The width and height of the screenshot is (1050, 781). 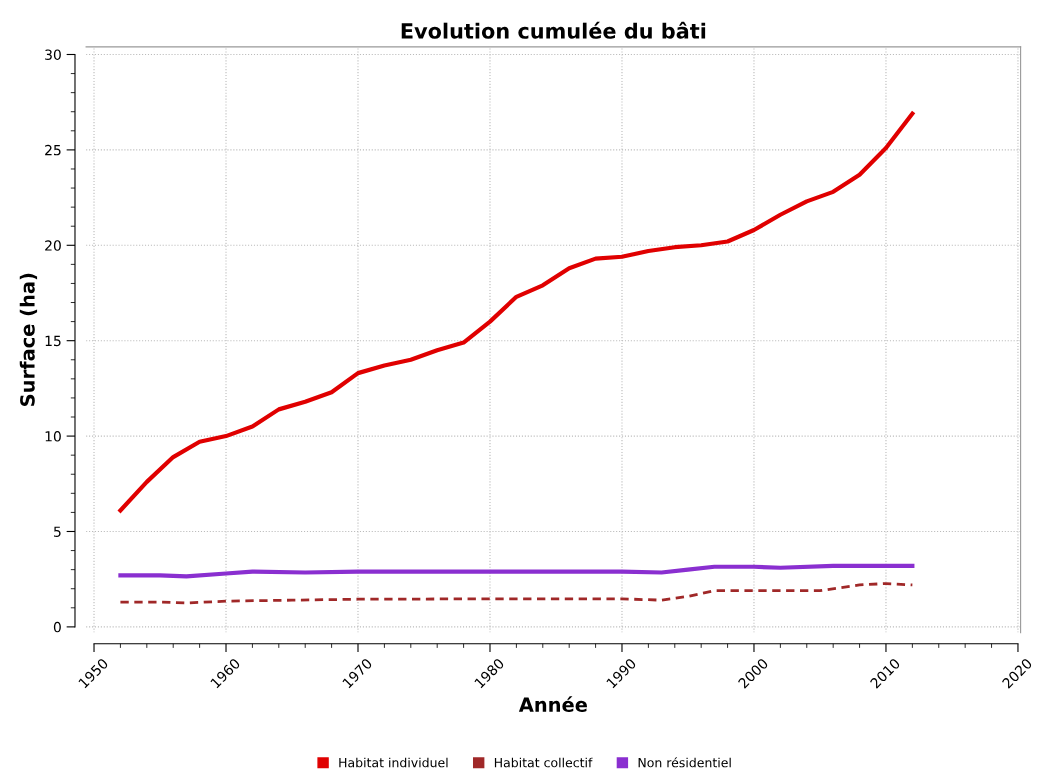 I want to click on y-tick-label: 10, so click(x=53, y=436).